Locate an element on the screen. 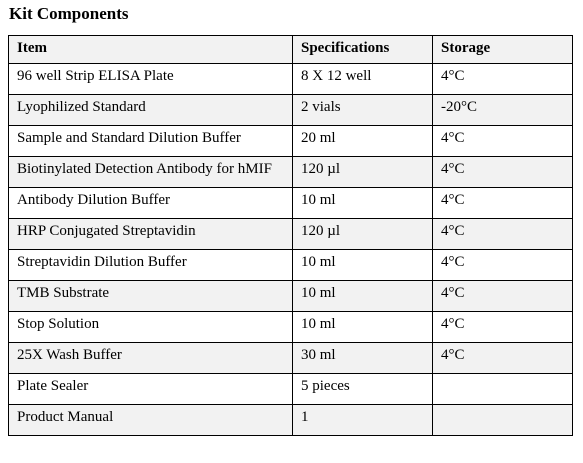  table-cell: Plate Sealer is located at coordinates (150, 389).